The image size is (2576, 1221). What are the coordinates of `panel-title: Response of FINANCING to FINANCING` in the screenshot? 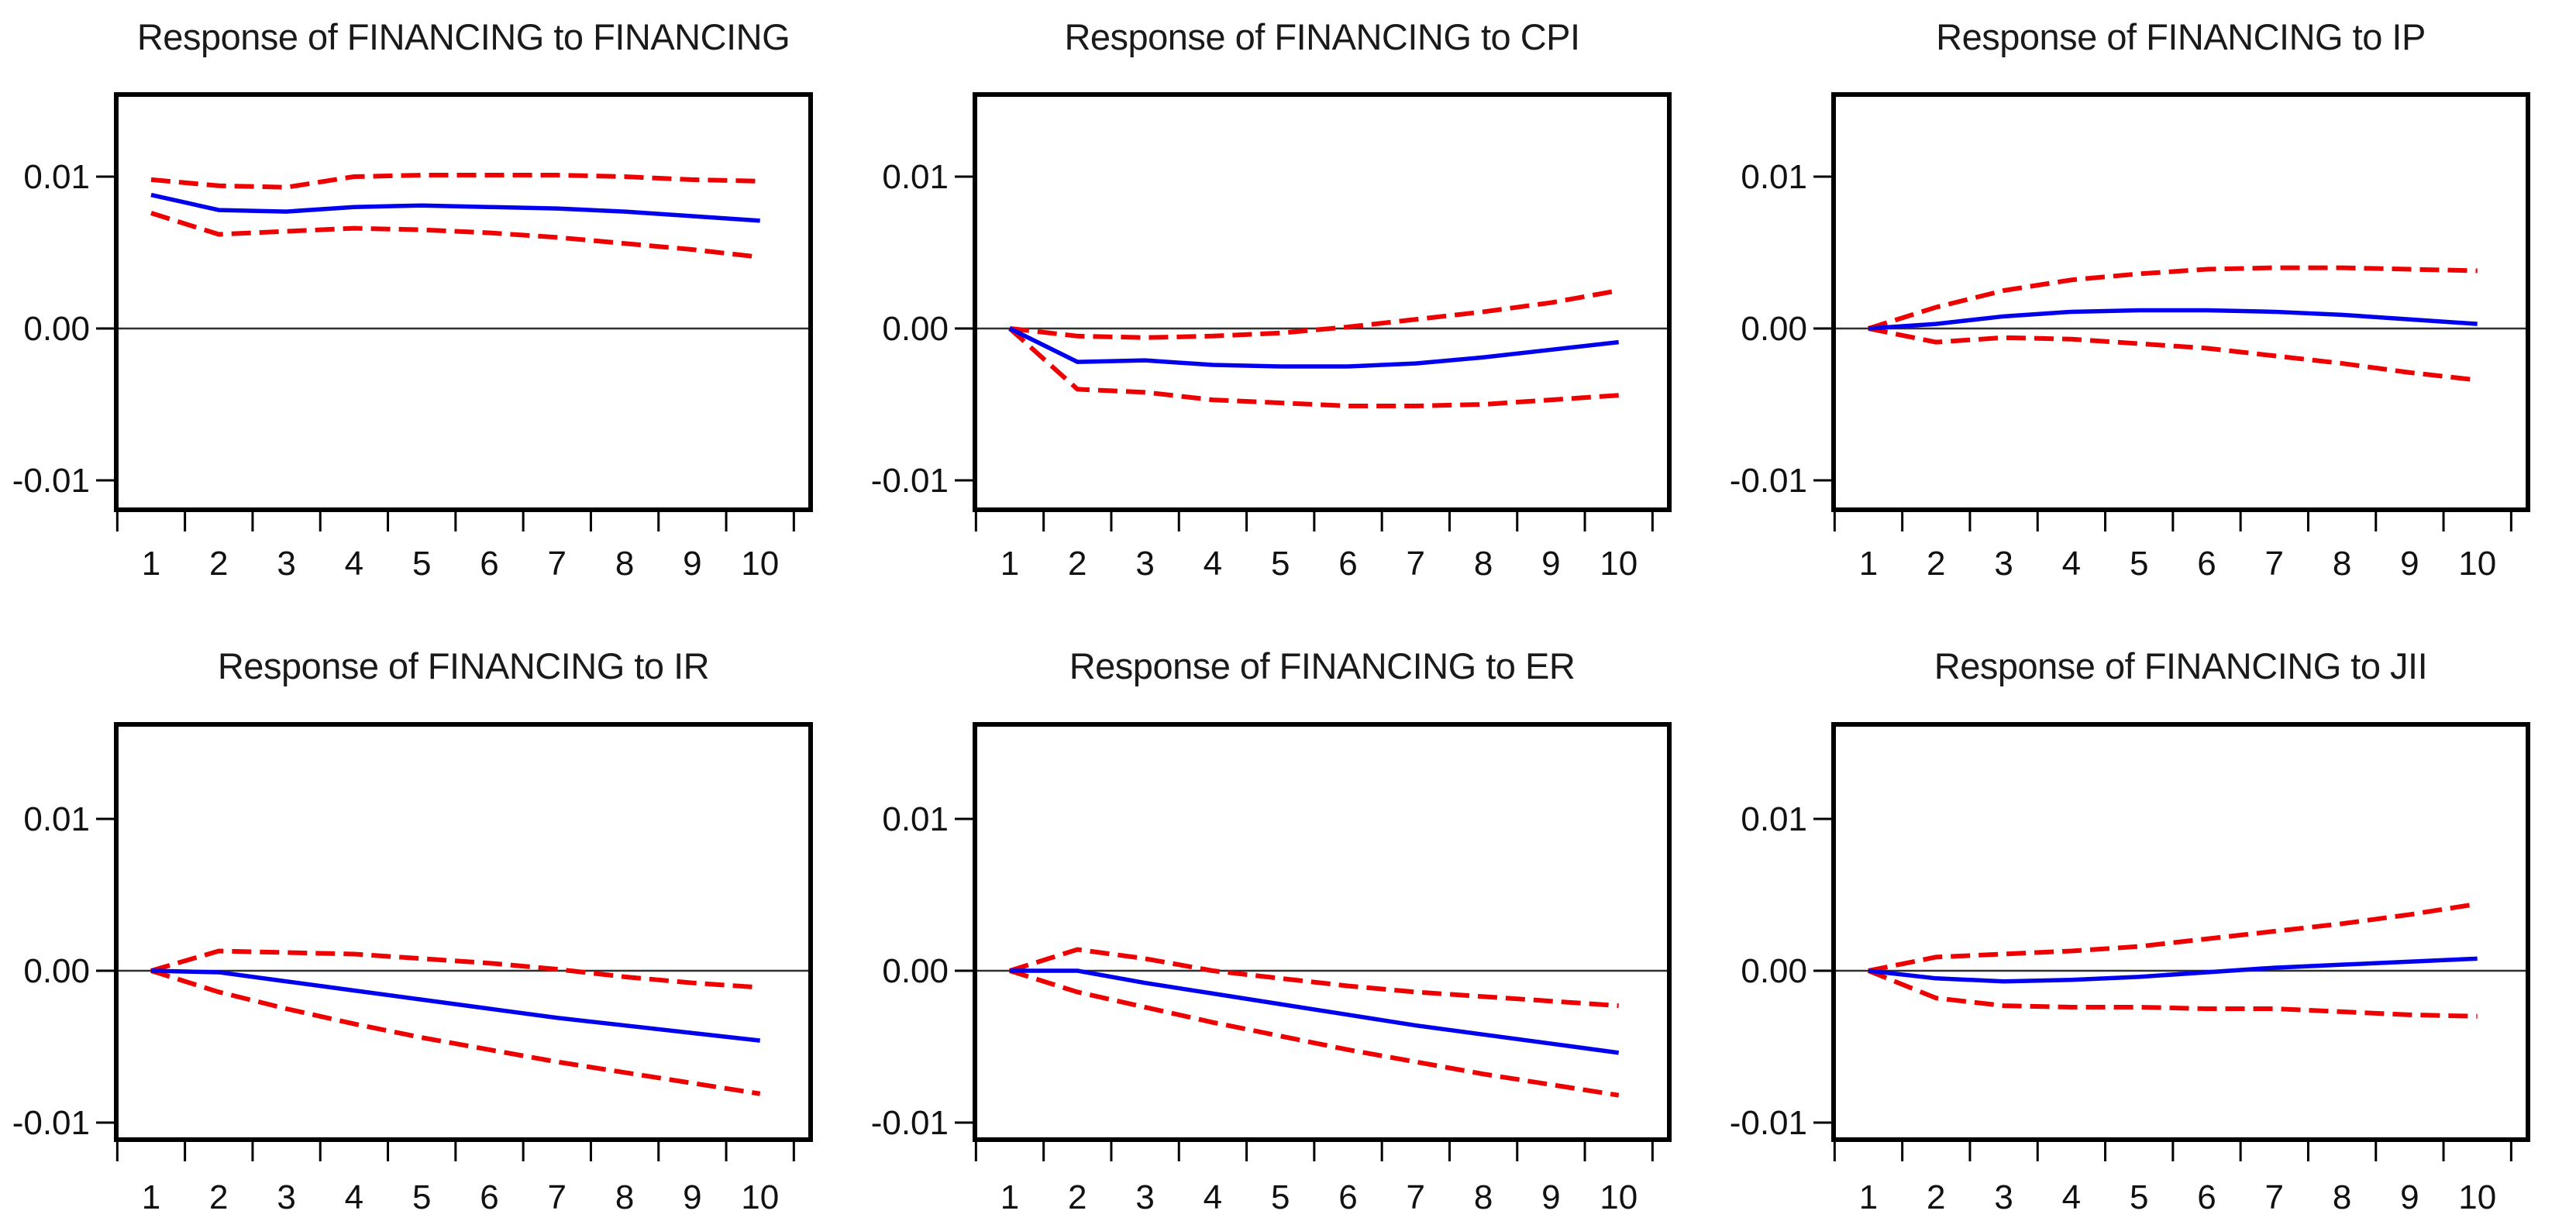 It's located at (463, 36).